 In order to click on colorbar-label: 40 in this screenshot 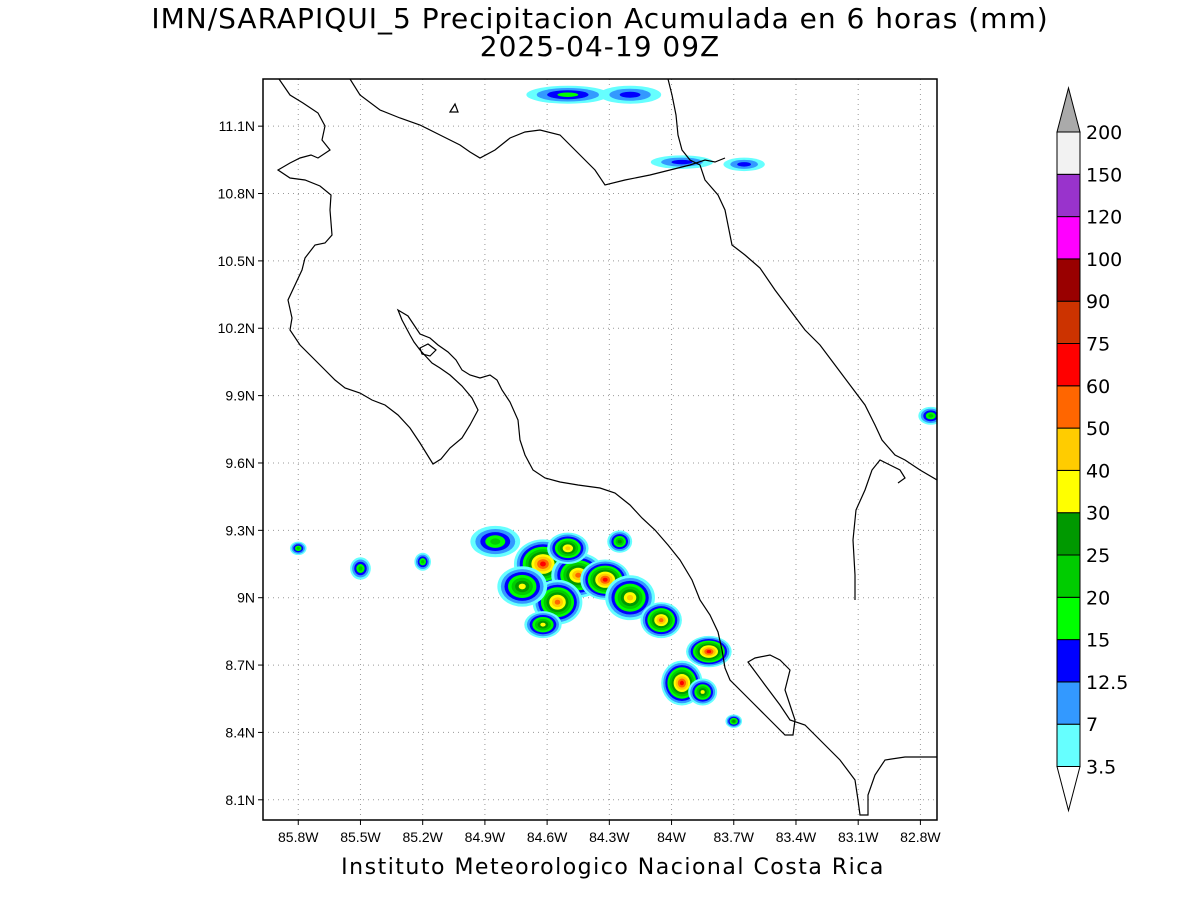, I will do `click(1098, 471)`.